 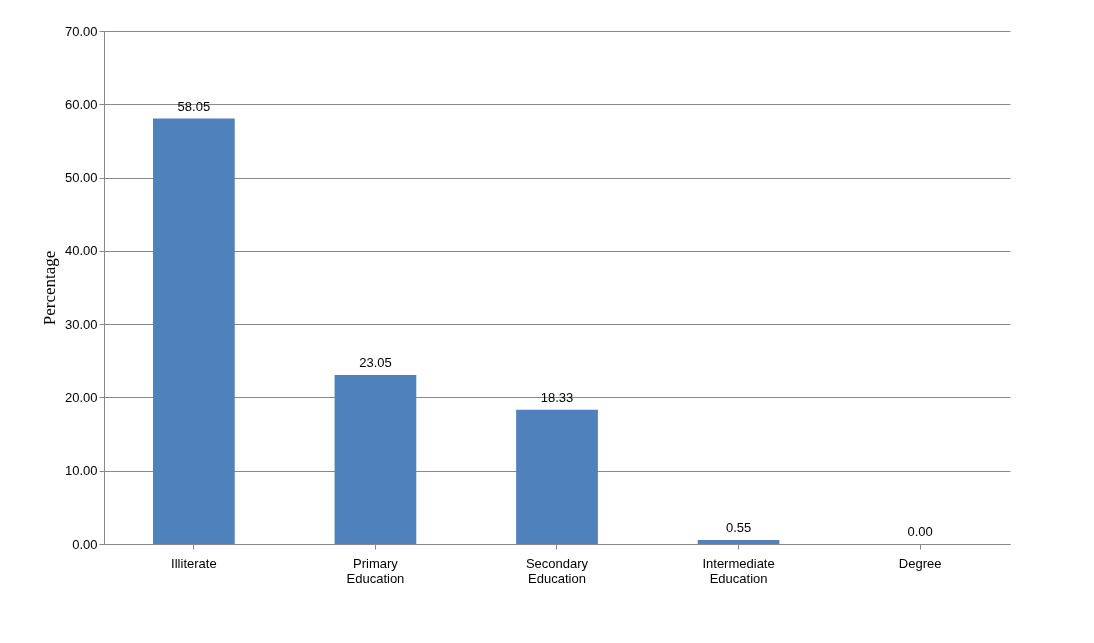 What do you see at coordinates (375, 570) in the screenshot?
I see `x-tick-label: Primary Education` at bounding box center [375, 570].